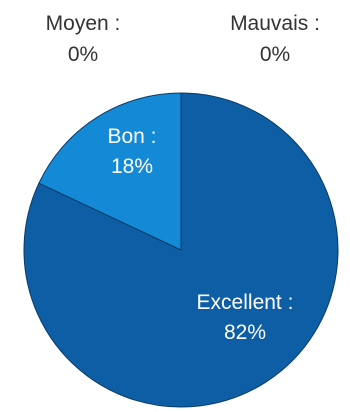  Describe the element at coordinates (245, 302) in the screenshot. I see `label-excellent: Excellent :` at that location.